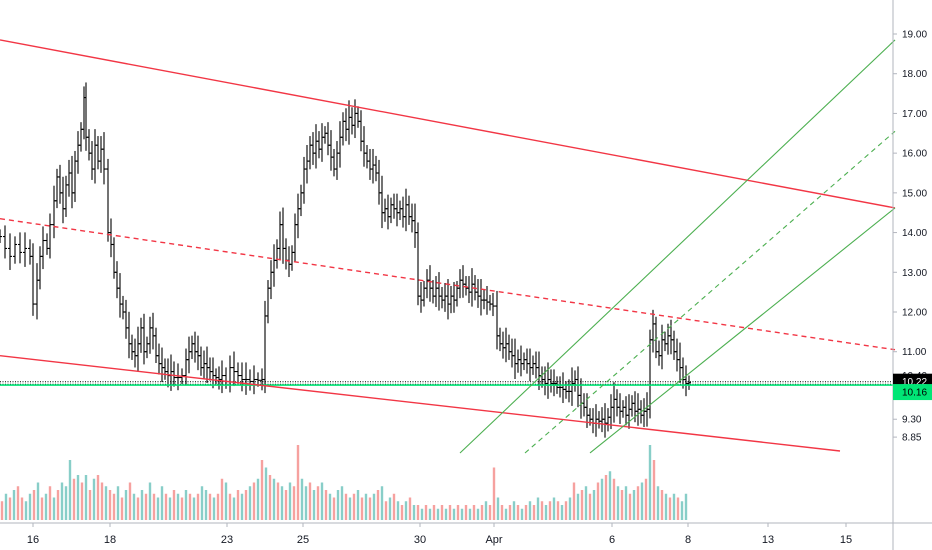 This screenshot has height=550, width=932. I want to click on price-tick-label: 12.00, so click(914, 313).